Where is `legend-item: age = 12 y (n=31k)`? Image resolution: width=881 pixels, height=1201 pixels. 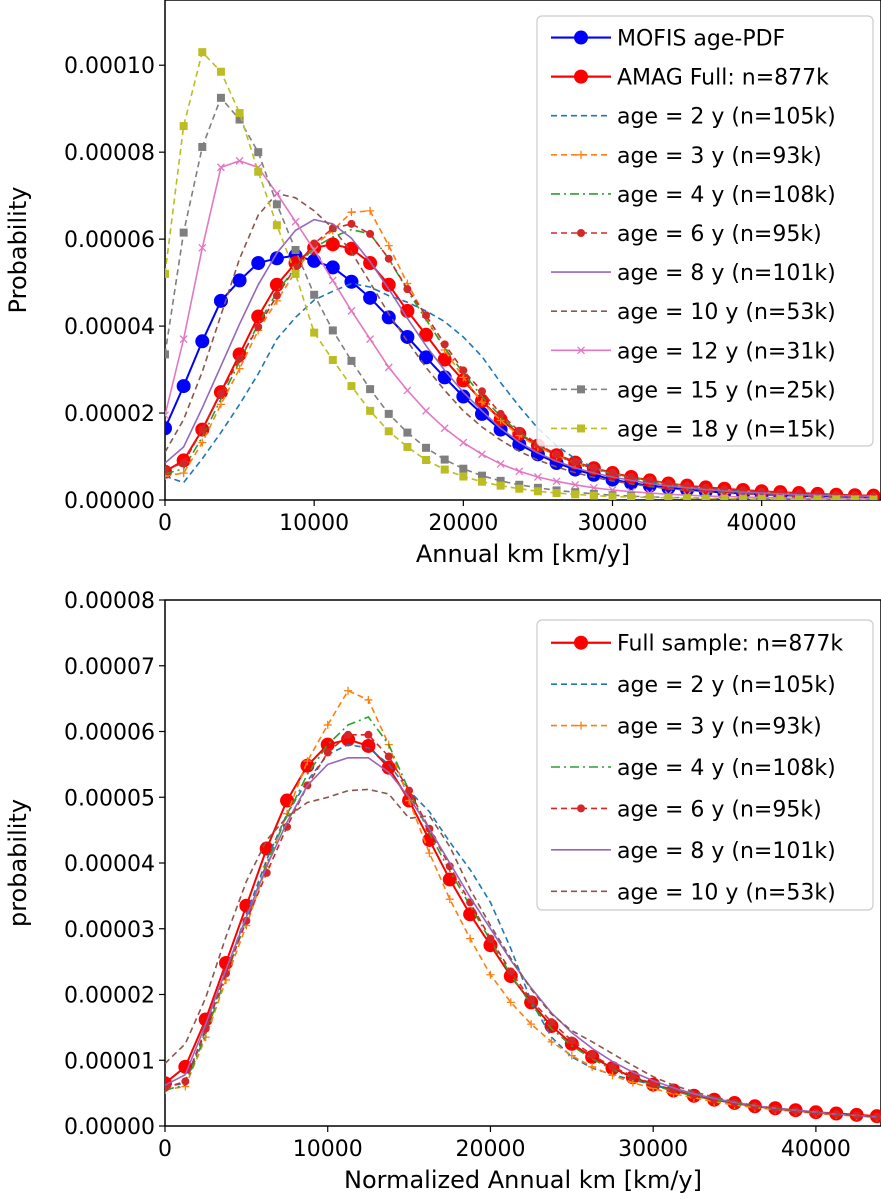 legend-item: age = 12 y (n=31k) is located at coordinates (693, 351).